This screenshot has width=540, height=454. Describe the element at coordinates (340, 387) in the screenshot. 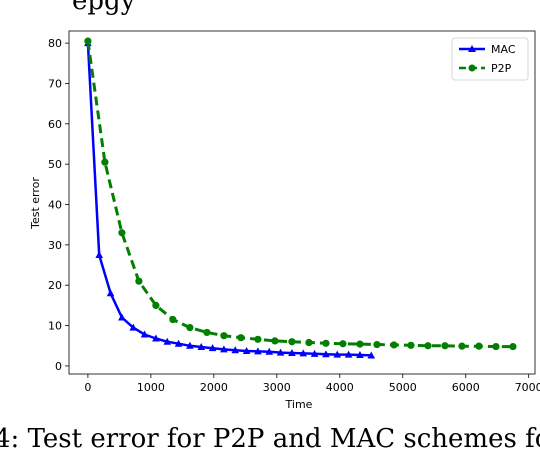

I see `x-tick-label: 4000` at that location.